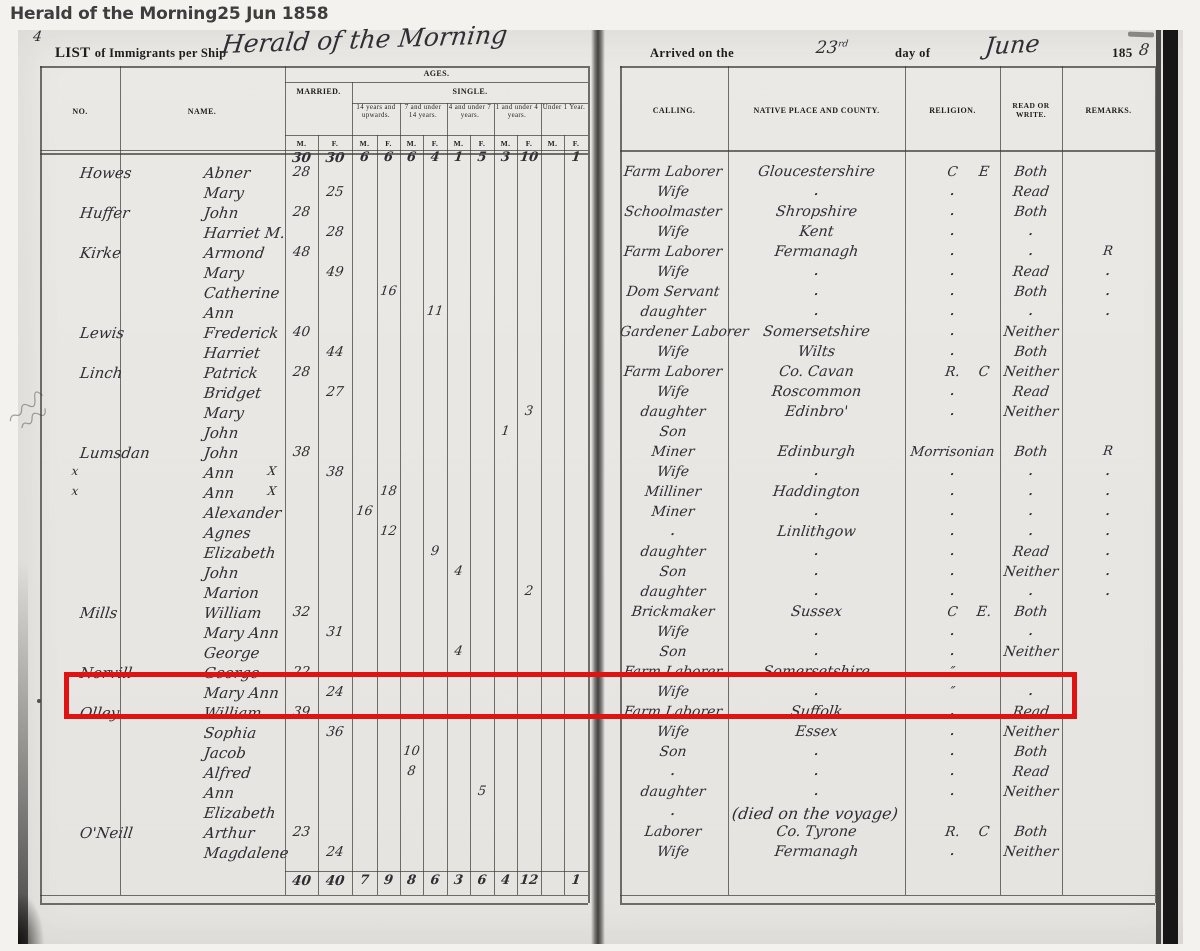 Image resolution: width=1200 pixels, height=951 pixels. What do you see at coordinates (1108, 451) in the screenshot?
I see `cell-remark: R` at bounding box center [1108, 451].